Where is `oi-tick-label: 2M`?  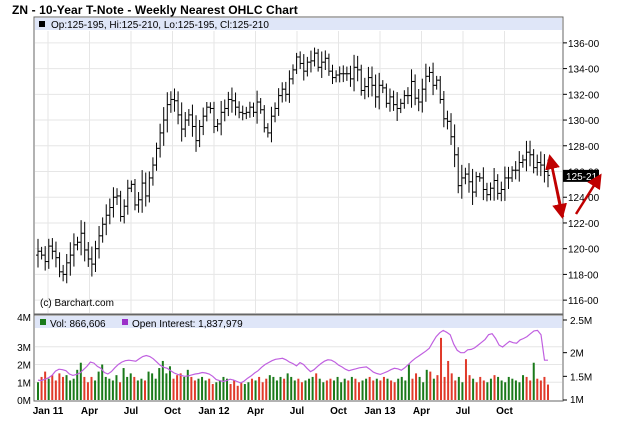 oi-tick-label: 2M is located at coordinates (577, 354).